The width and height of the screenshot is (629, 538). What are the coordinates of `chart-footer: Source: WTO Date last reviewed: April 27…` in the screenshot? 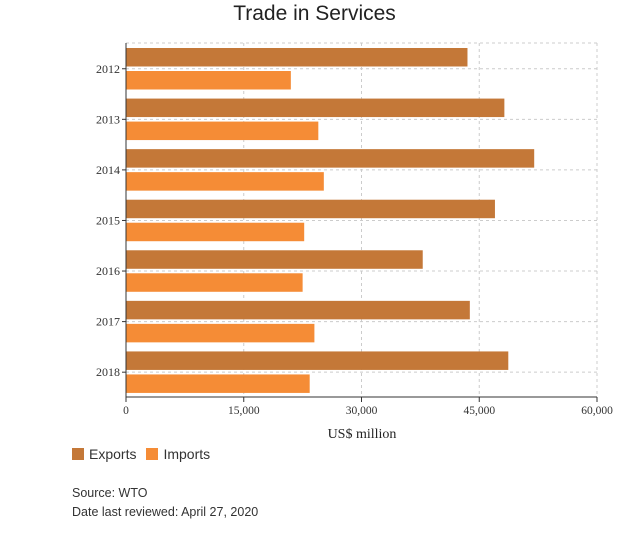 It's located at (165, 503).